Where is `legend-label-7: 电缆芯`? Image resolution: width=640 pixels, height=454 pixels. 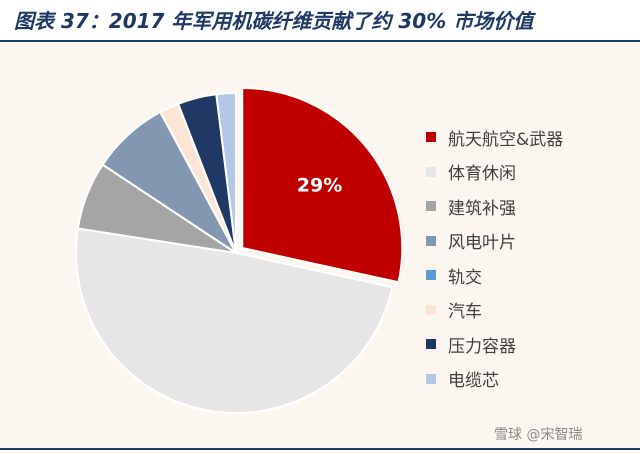
legend-label-7: 电缆芯 is located at coordinates (473, 381).